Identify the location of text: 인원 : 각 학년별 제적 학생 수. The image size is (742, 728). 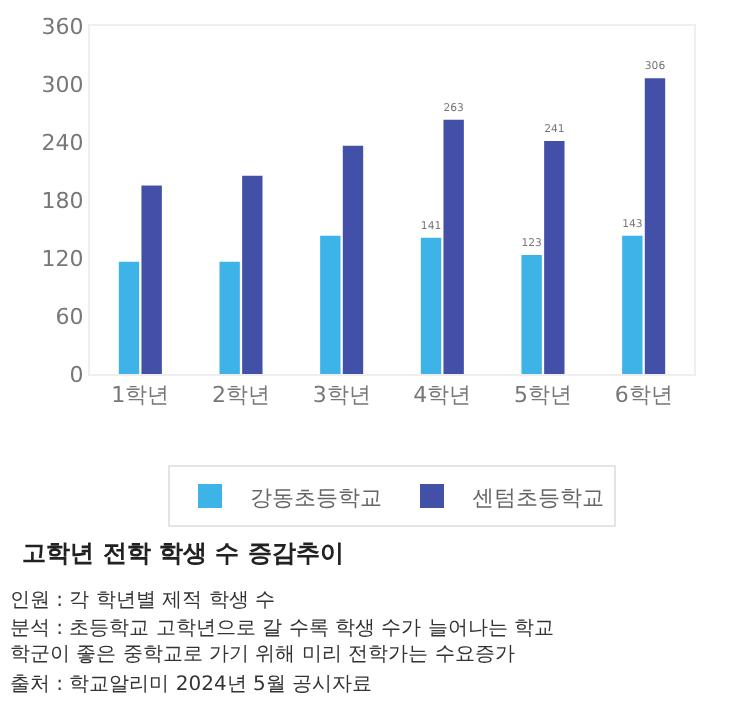
(142, 601).